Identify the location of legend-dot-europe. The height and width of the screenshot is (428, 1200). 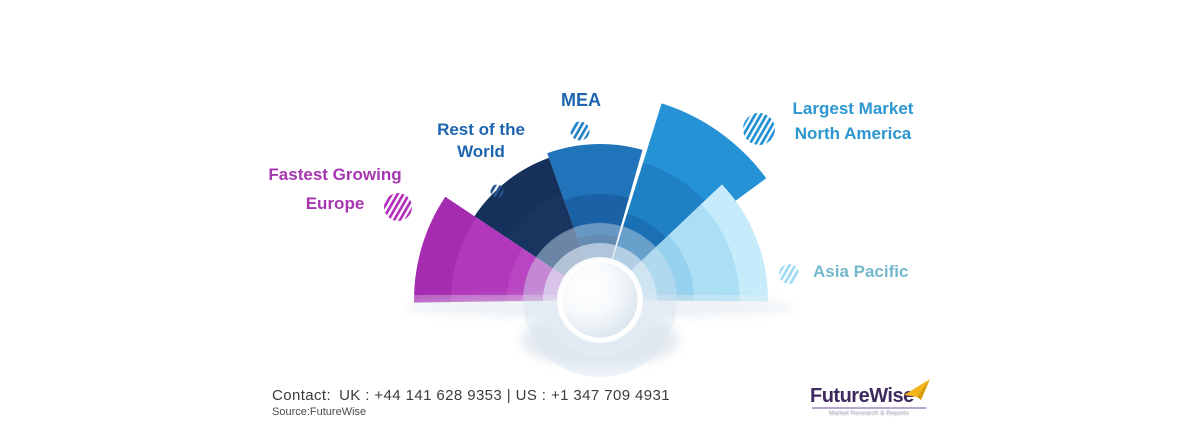
(398, 207).